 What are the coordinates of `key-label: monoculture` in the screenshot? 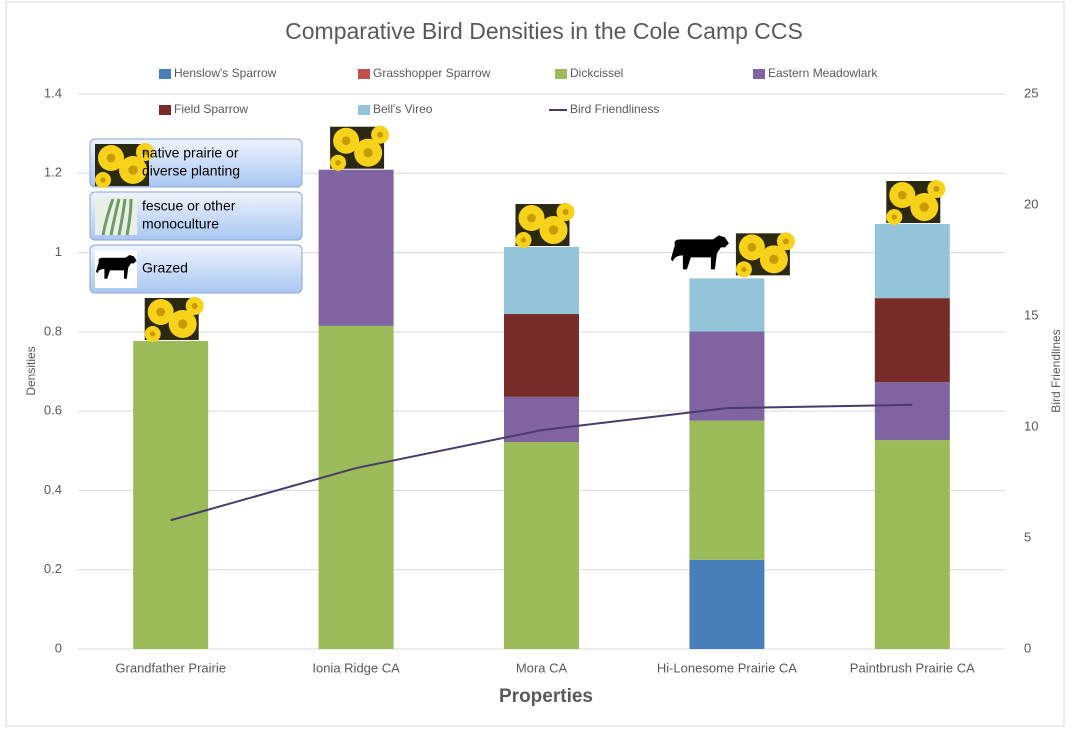 It's located at (180, 224).